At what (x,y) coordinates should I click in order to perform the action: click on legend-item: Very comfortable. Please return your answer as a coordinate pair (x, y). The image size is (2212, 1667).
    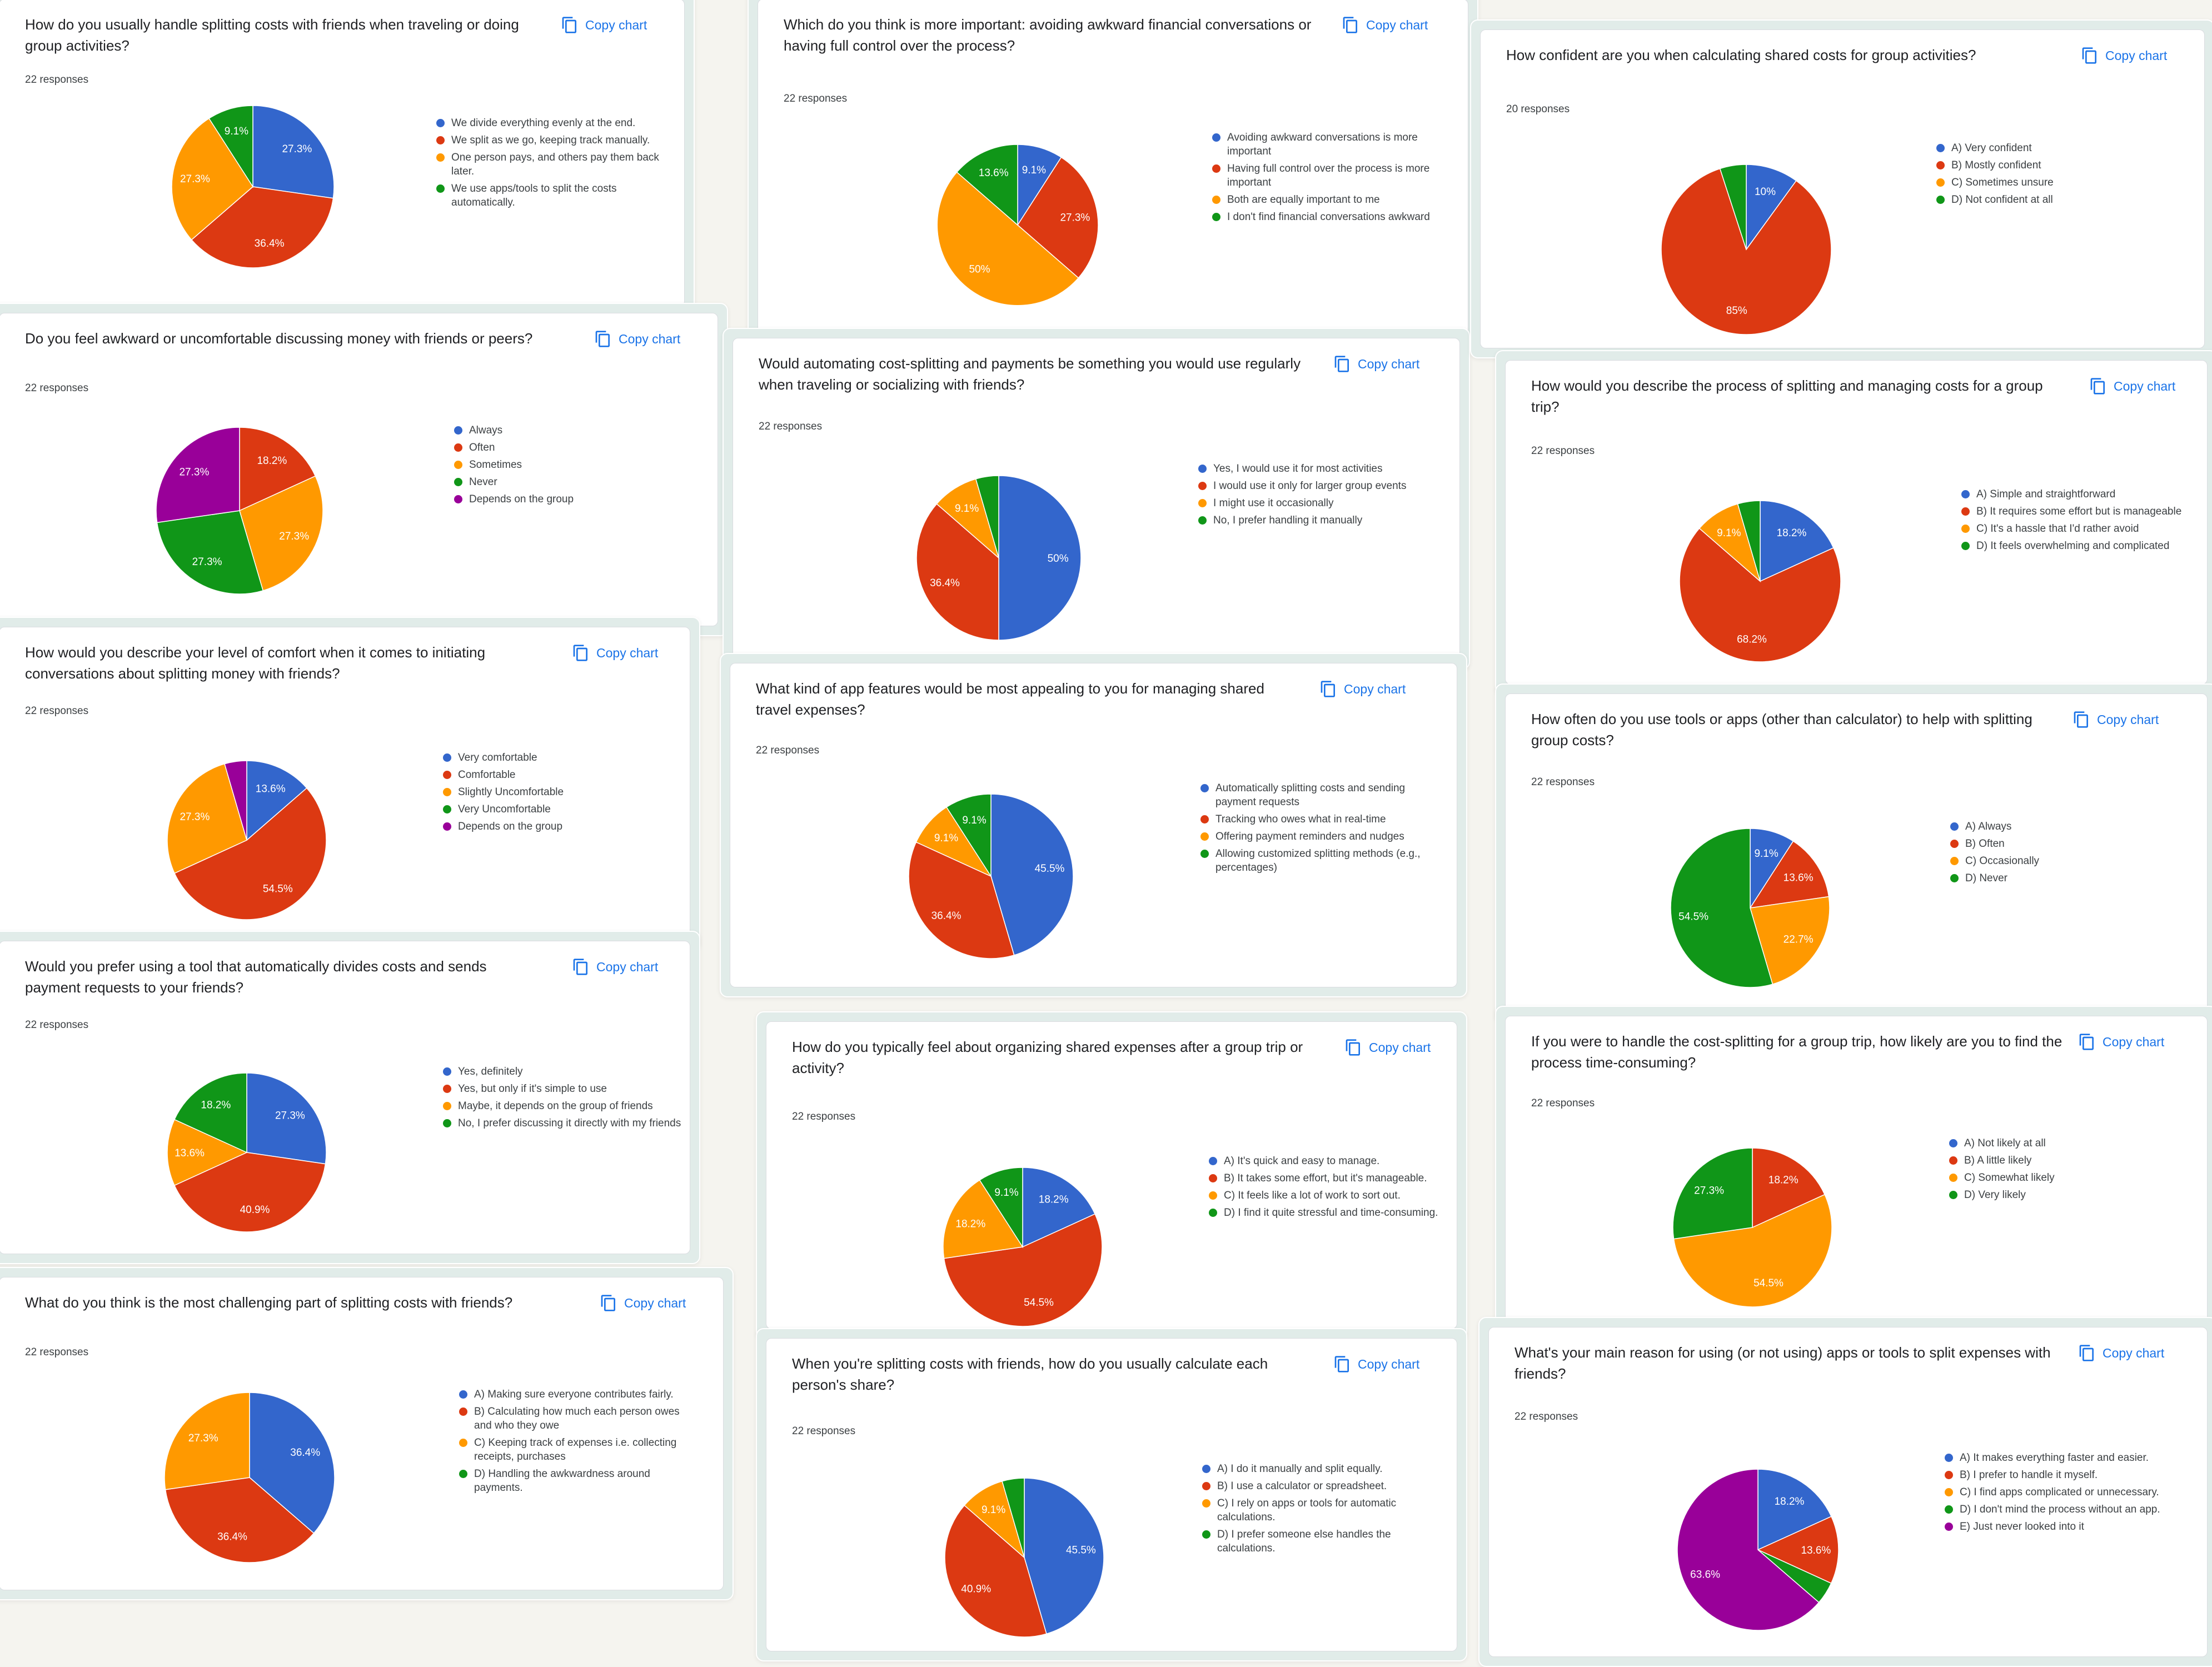
    Looking at the image, I should click on (563, 758).